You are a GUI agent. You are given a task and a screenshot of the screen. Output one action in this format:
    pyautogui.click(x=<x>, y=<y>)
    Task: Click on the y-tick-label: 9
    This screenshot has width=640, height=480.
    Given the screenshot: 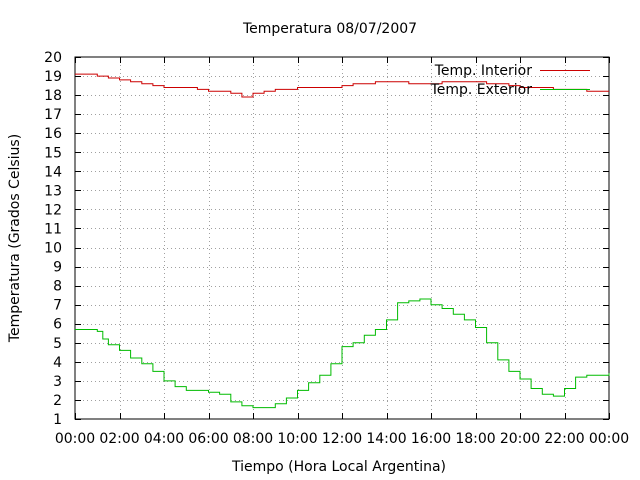 What is the action you would take?
    pyautogui.click(x=57, y=268)
    